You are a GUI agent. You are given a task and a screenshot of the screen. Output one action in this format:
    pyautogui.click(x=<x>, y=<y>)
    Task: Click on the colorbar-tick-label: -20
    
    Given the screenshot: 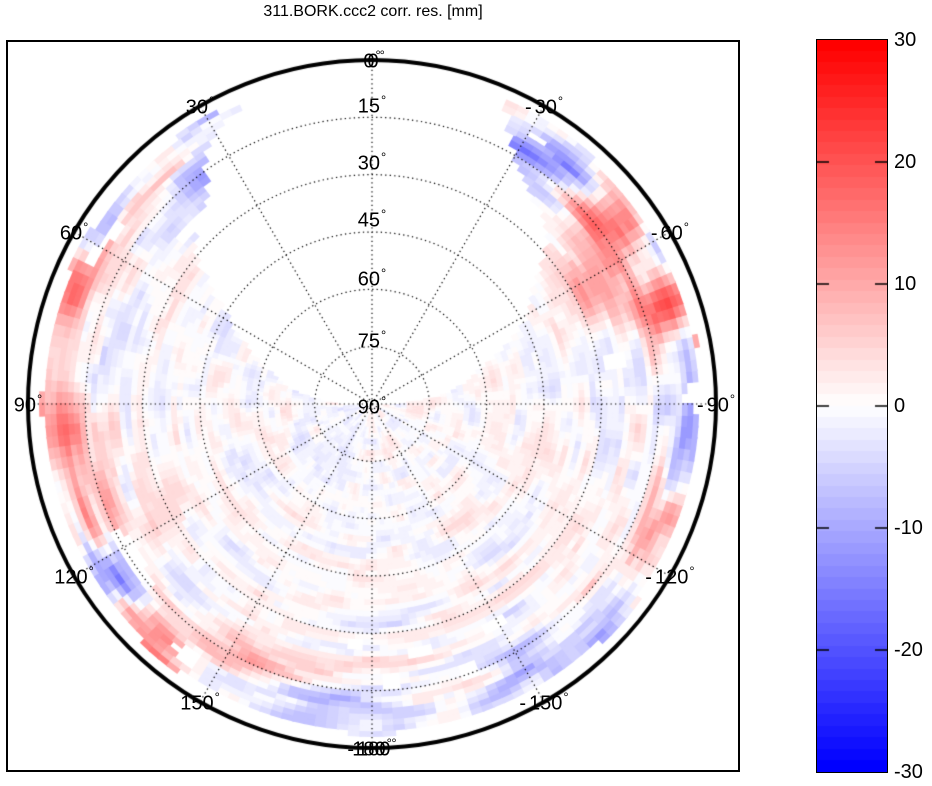 What is the action you would take?
    pyautogui.click(x=908, y=650)
    